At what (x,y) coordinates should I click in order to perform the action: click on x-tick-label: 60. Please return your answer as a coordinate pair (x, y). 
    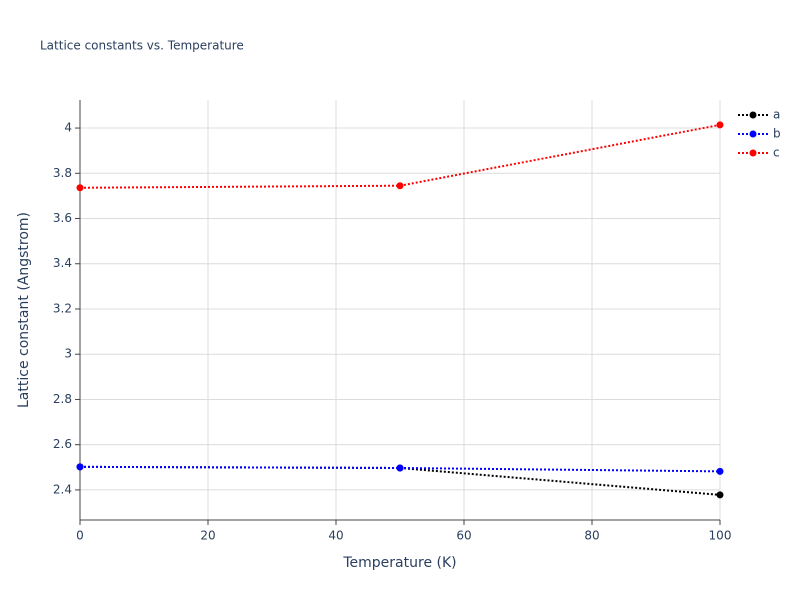
    Looking at the image, I should click on (463, 536).